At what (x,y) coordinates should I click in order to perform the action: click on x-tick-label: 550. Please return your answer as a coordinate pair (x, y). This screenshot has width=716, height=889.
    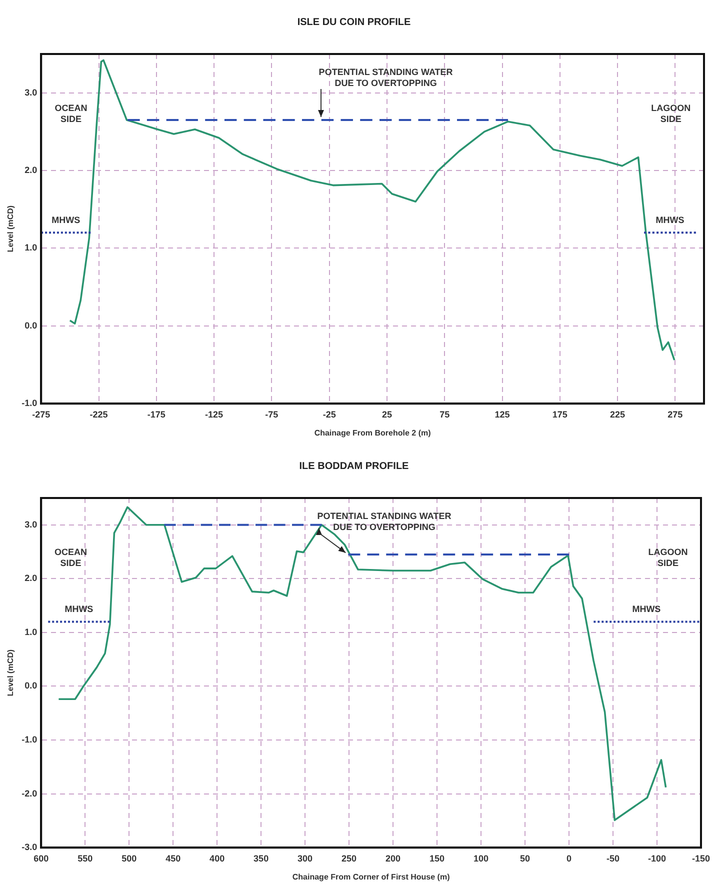
    Looking at the image, I should click on (85, 858).